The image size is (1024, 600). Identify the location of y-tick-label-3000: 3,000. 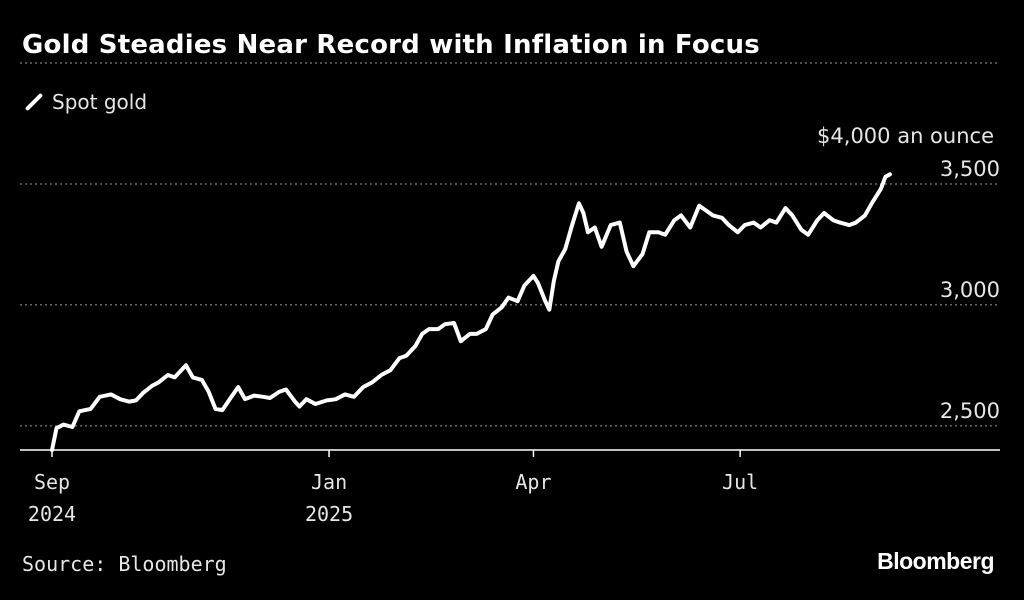
(970, 290).